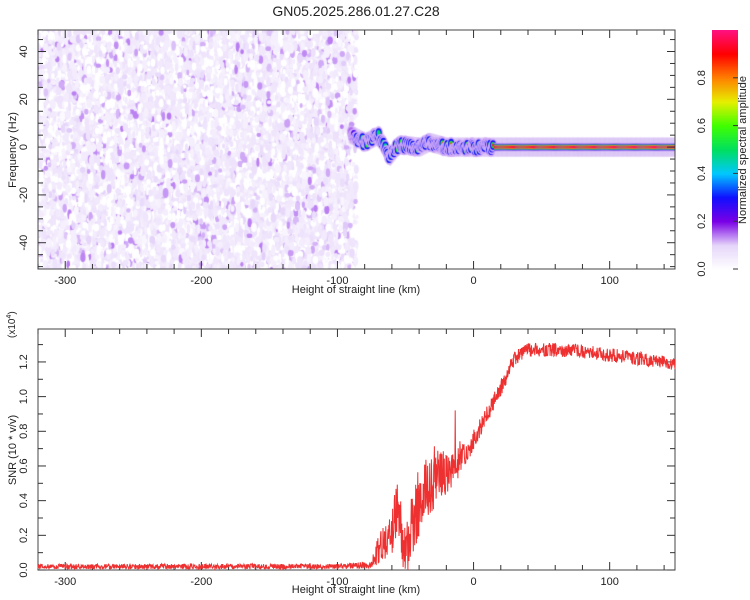 This screenshot has width=750, height=600. I want to click on spectrogram-y-tick-label: -40, so click(24, 243).